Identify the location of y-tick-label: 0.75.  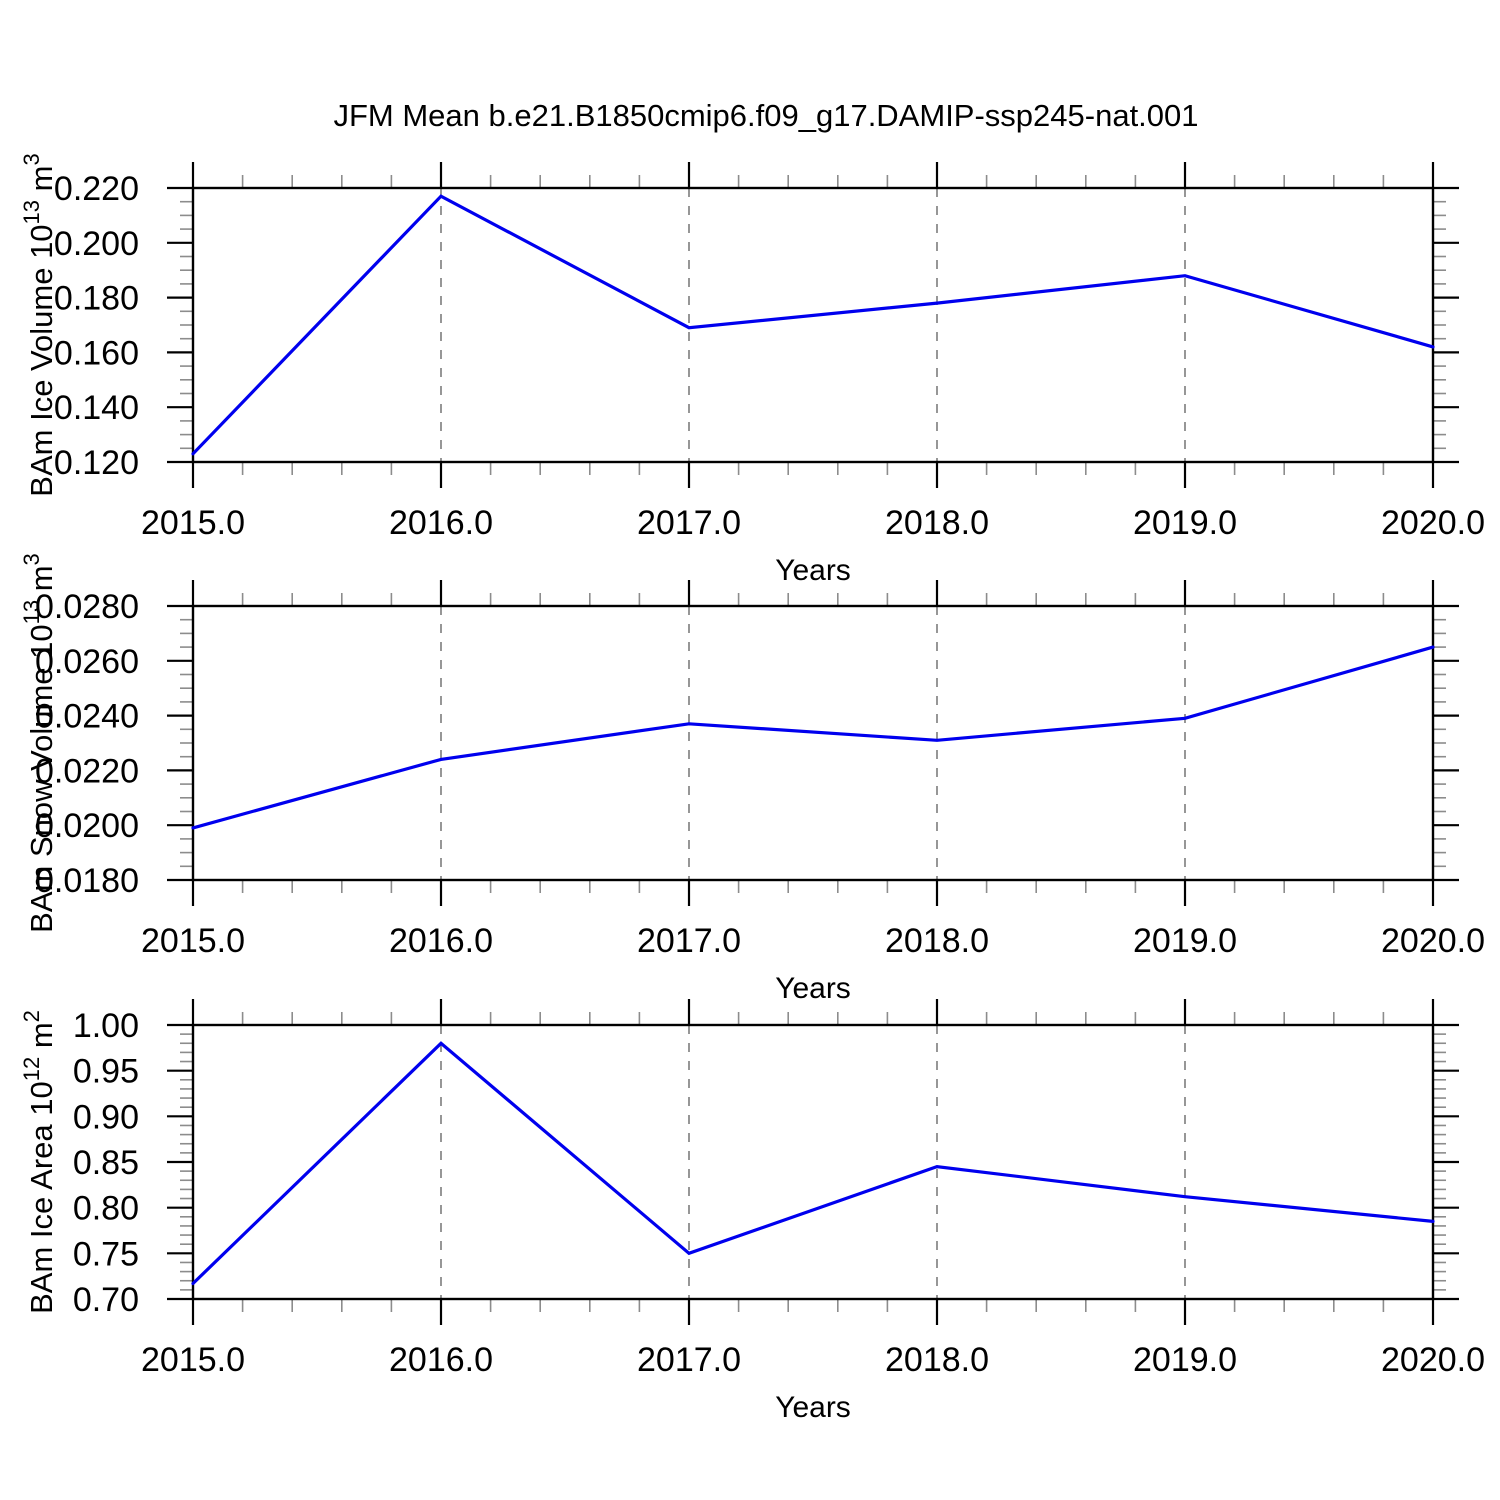
(106, 1254).